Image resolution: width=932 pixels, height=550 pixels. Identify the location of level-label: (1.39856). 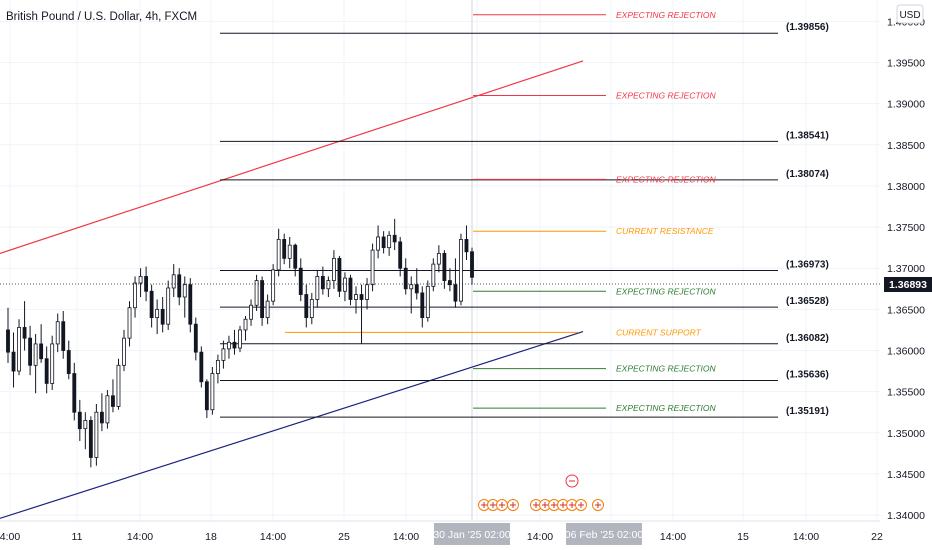
(807, 27).